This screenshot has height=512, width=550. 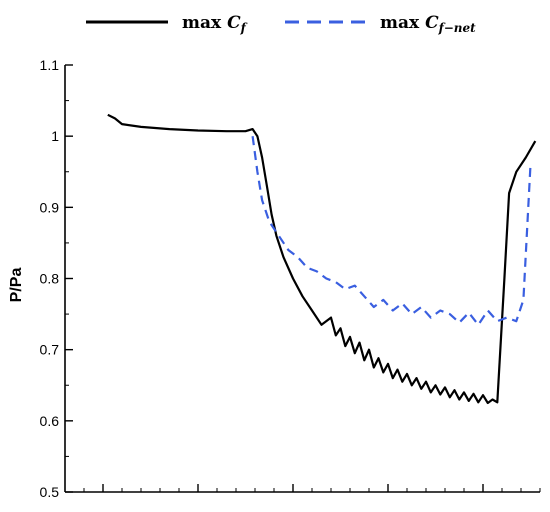 I want to click on y-tick-label: 0.8, so click(x=50, y=279).